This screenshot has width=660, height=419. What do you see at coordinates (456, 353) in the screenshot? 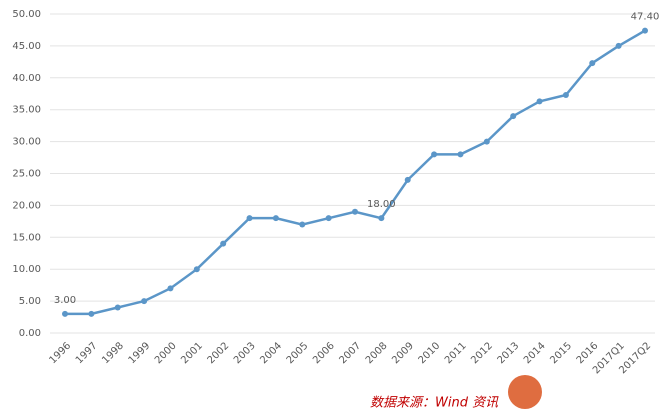
I see `x-tick-label: 2011` at bounding box center [456, 353].